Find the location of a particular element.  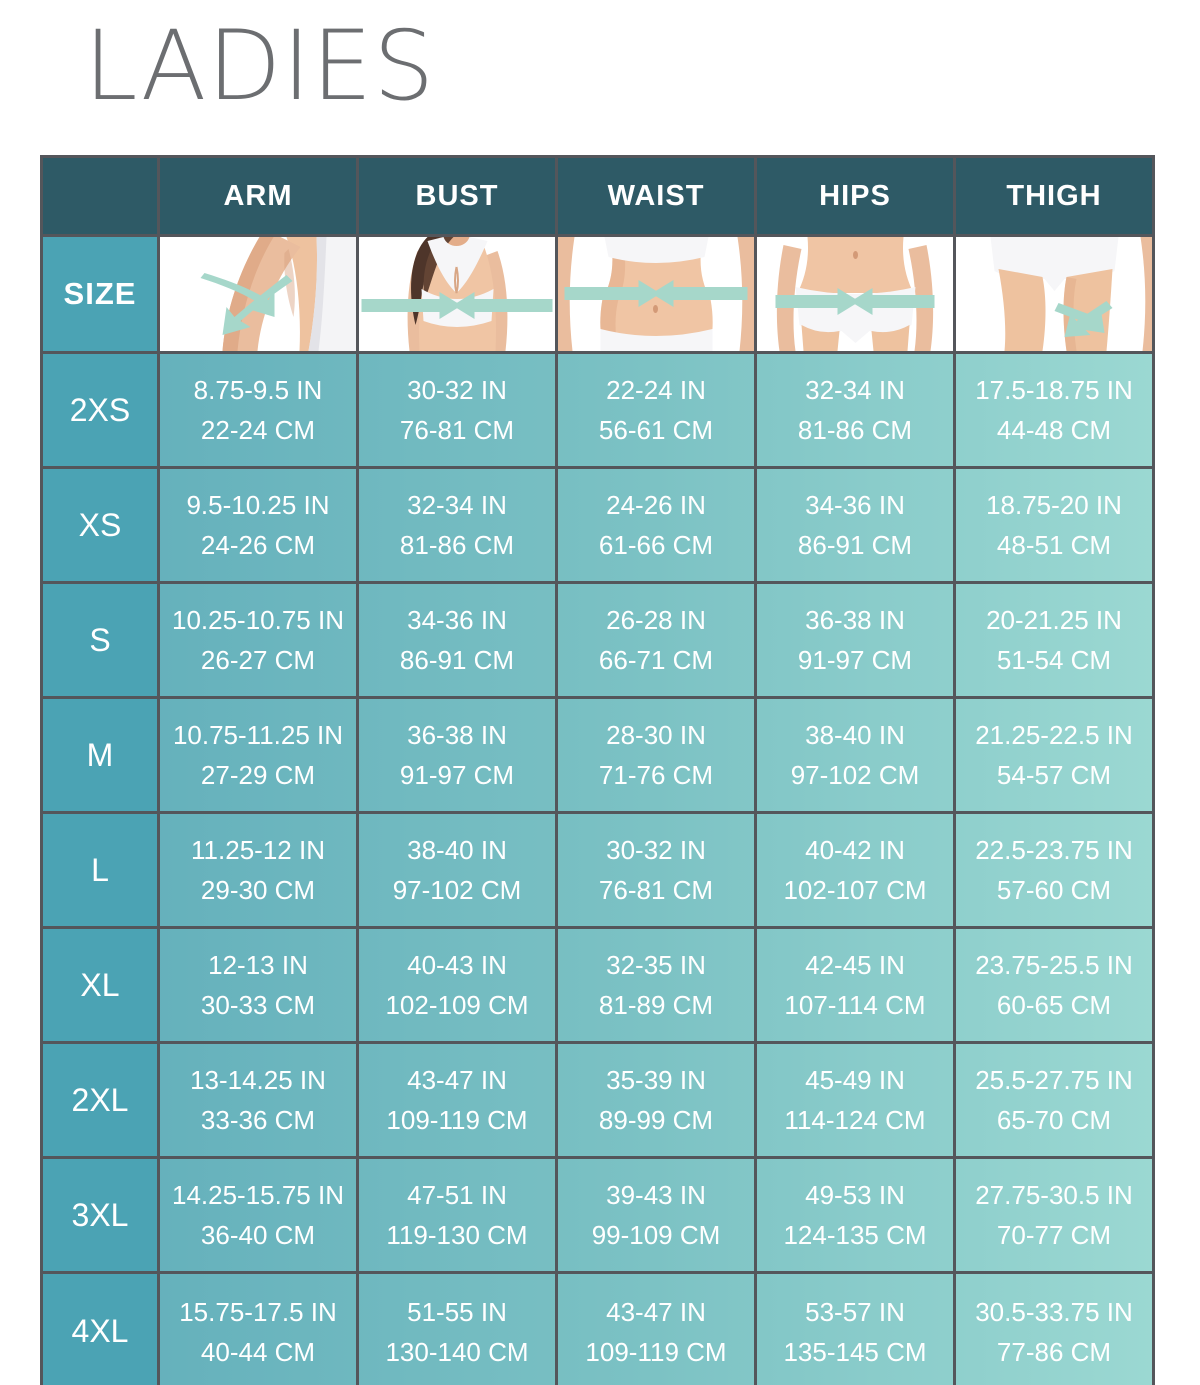

column-header: WAIST is located at coordinates (657, 196).